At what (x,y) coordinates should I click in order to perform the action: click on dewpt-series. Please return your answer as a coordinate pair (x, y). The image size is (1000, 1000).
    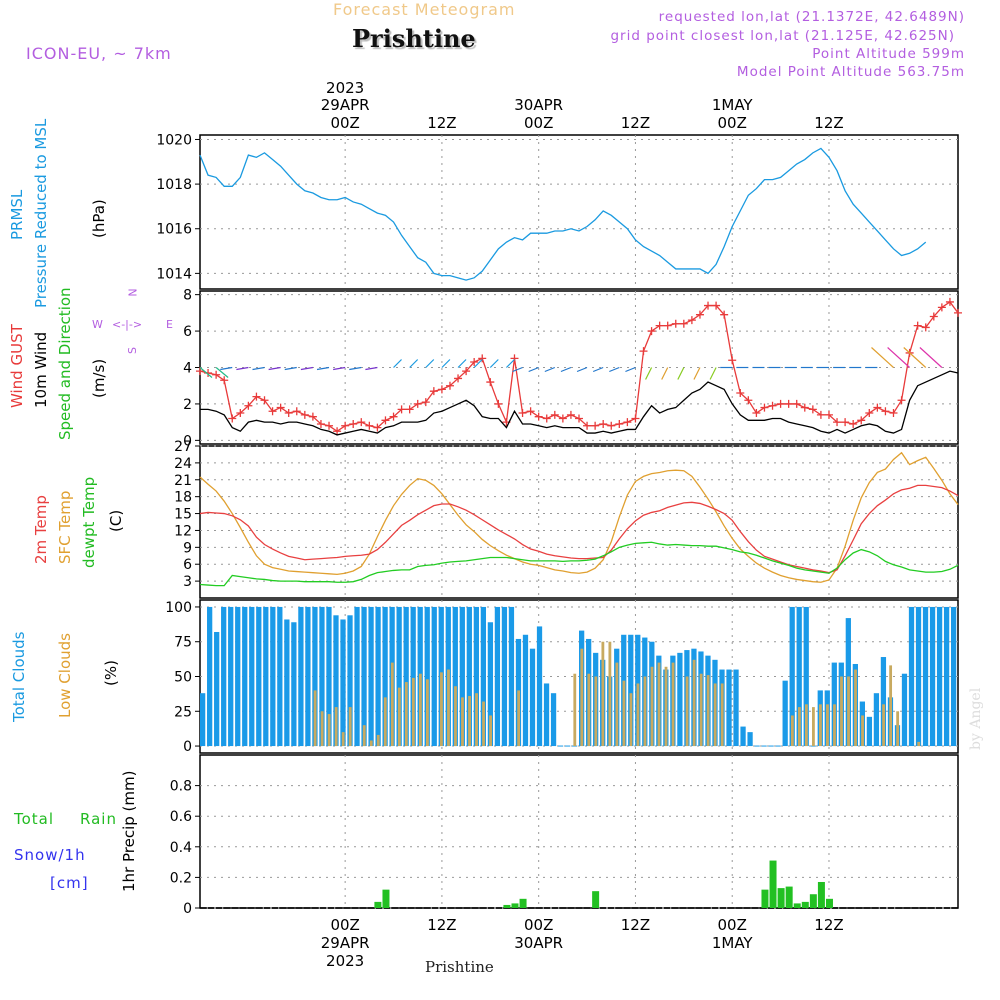
    Looking at the image, I should click on (579, 564).